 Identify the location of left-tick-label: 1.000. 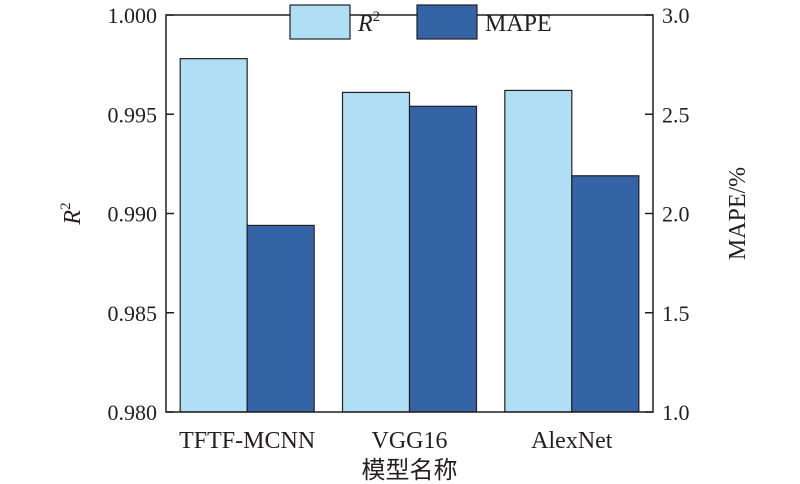
(133, 15).